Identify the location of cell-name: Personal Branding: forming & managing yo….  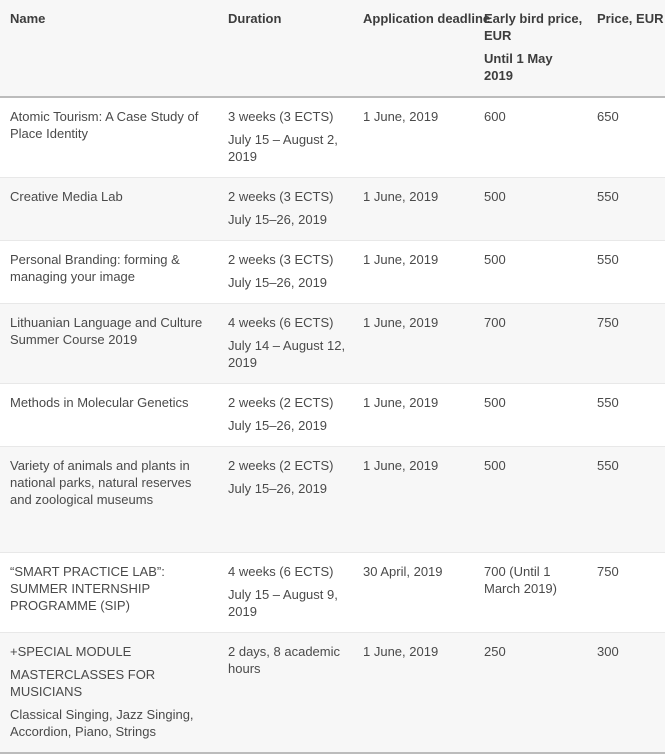
(109, 272).